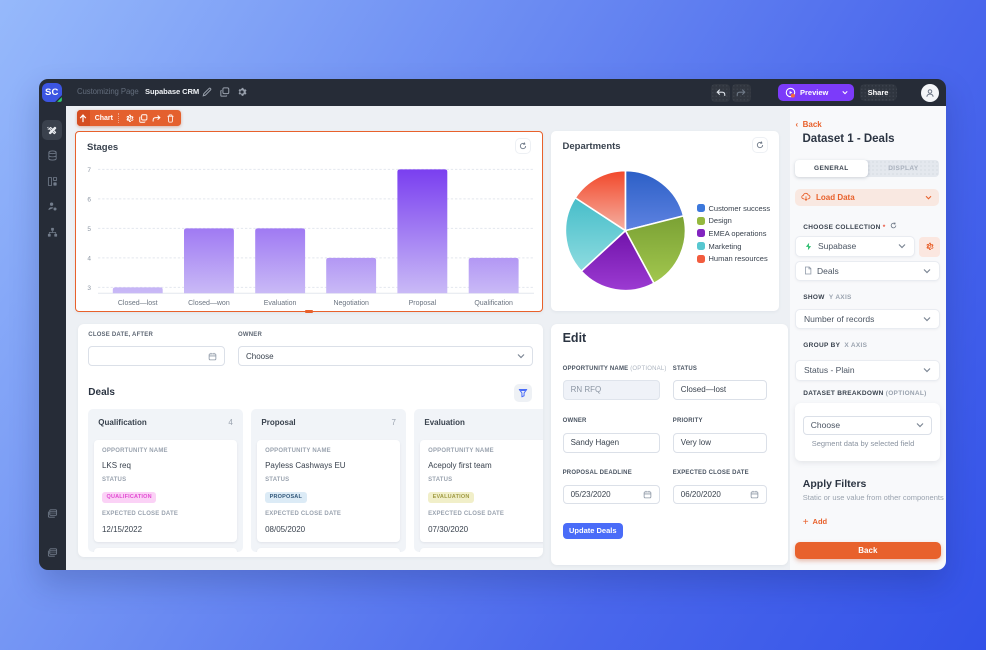 The image size is (986, 650). What do you see at coordinates (89, 199) in the screenshot?
I see `svg-text: 6` at bounding box center [89, 199].